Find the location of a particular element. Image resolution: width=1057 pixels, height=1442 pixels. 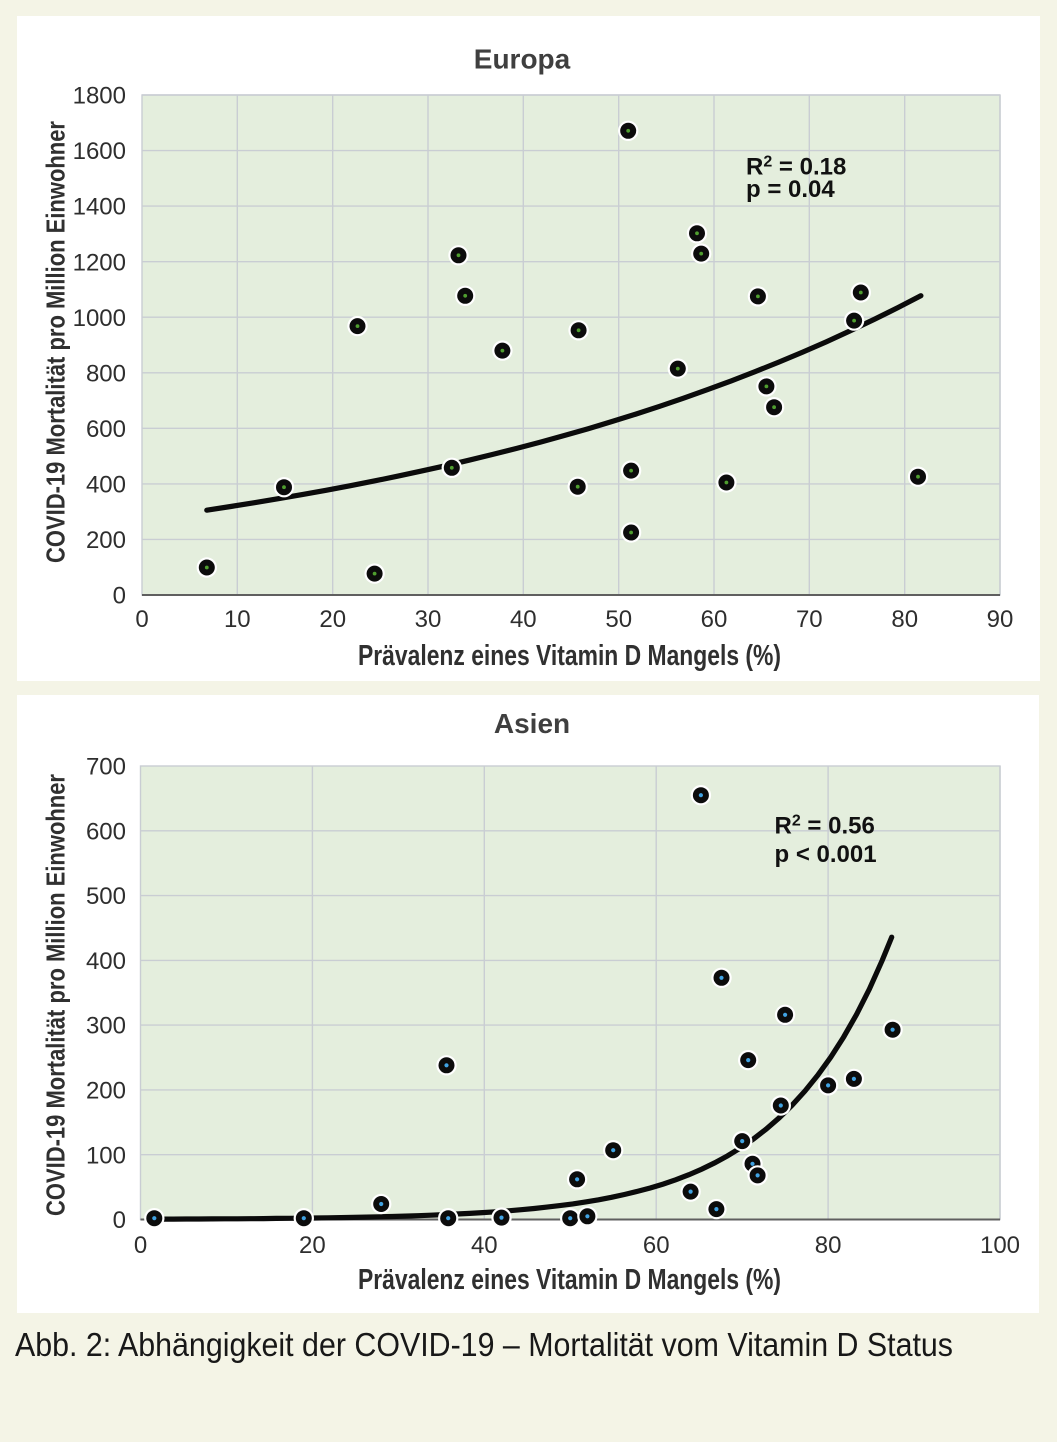

svg-text: 90 is located at coordinates (1000, 619).